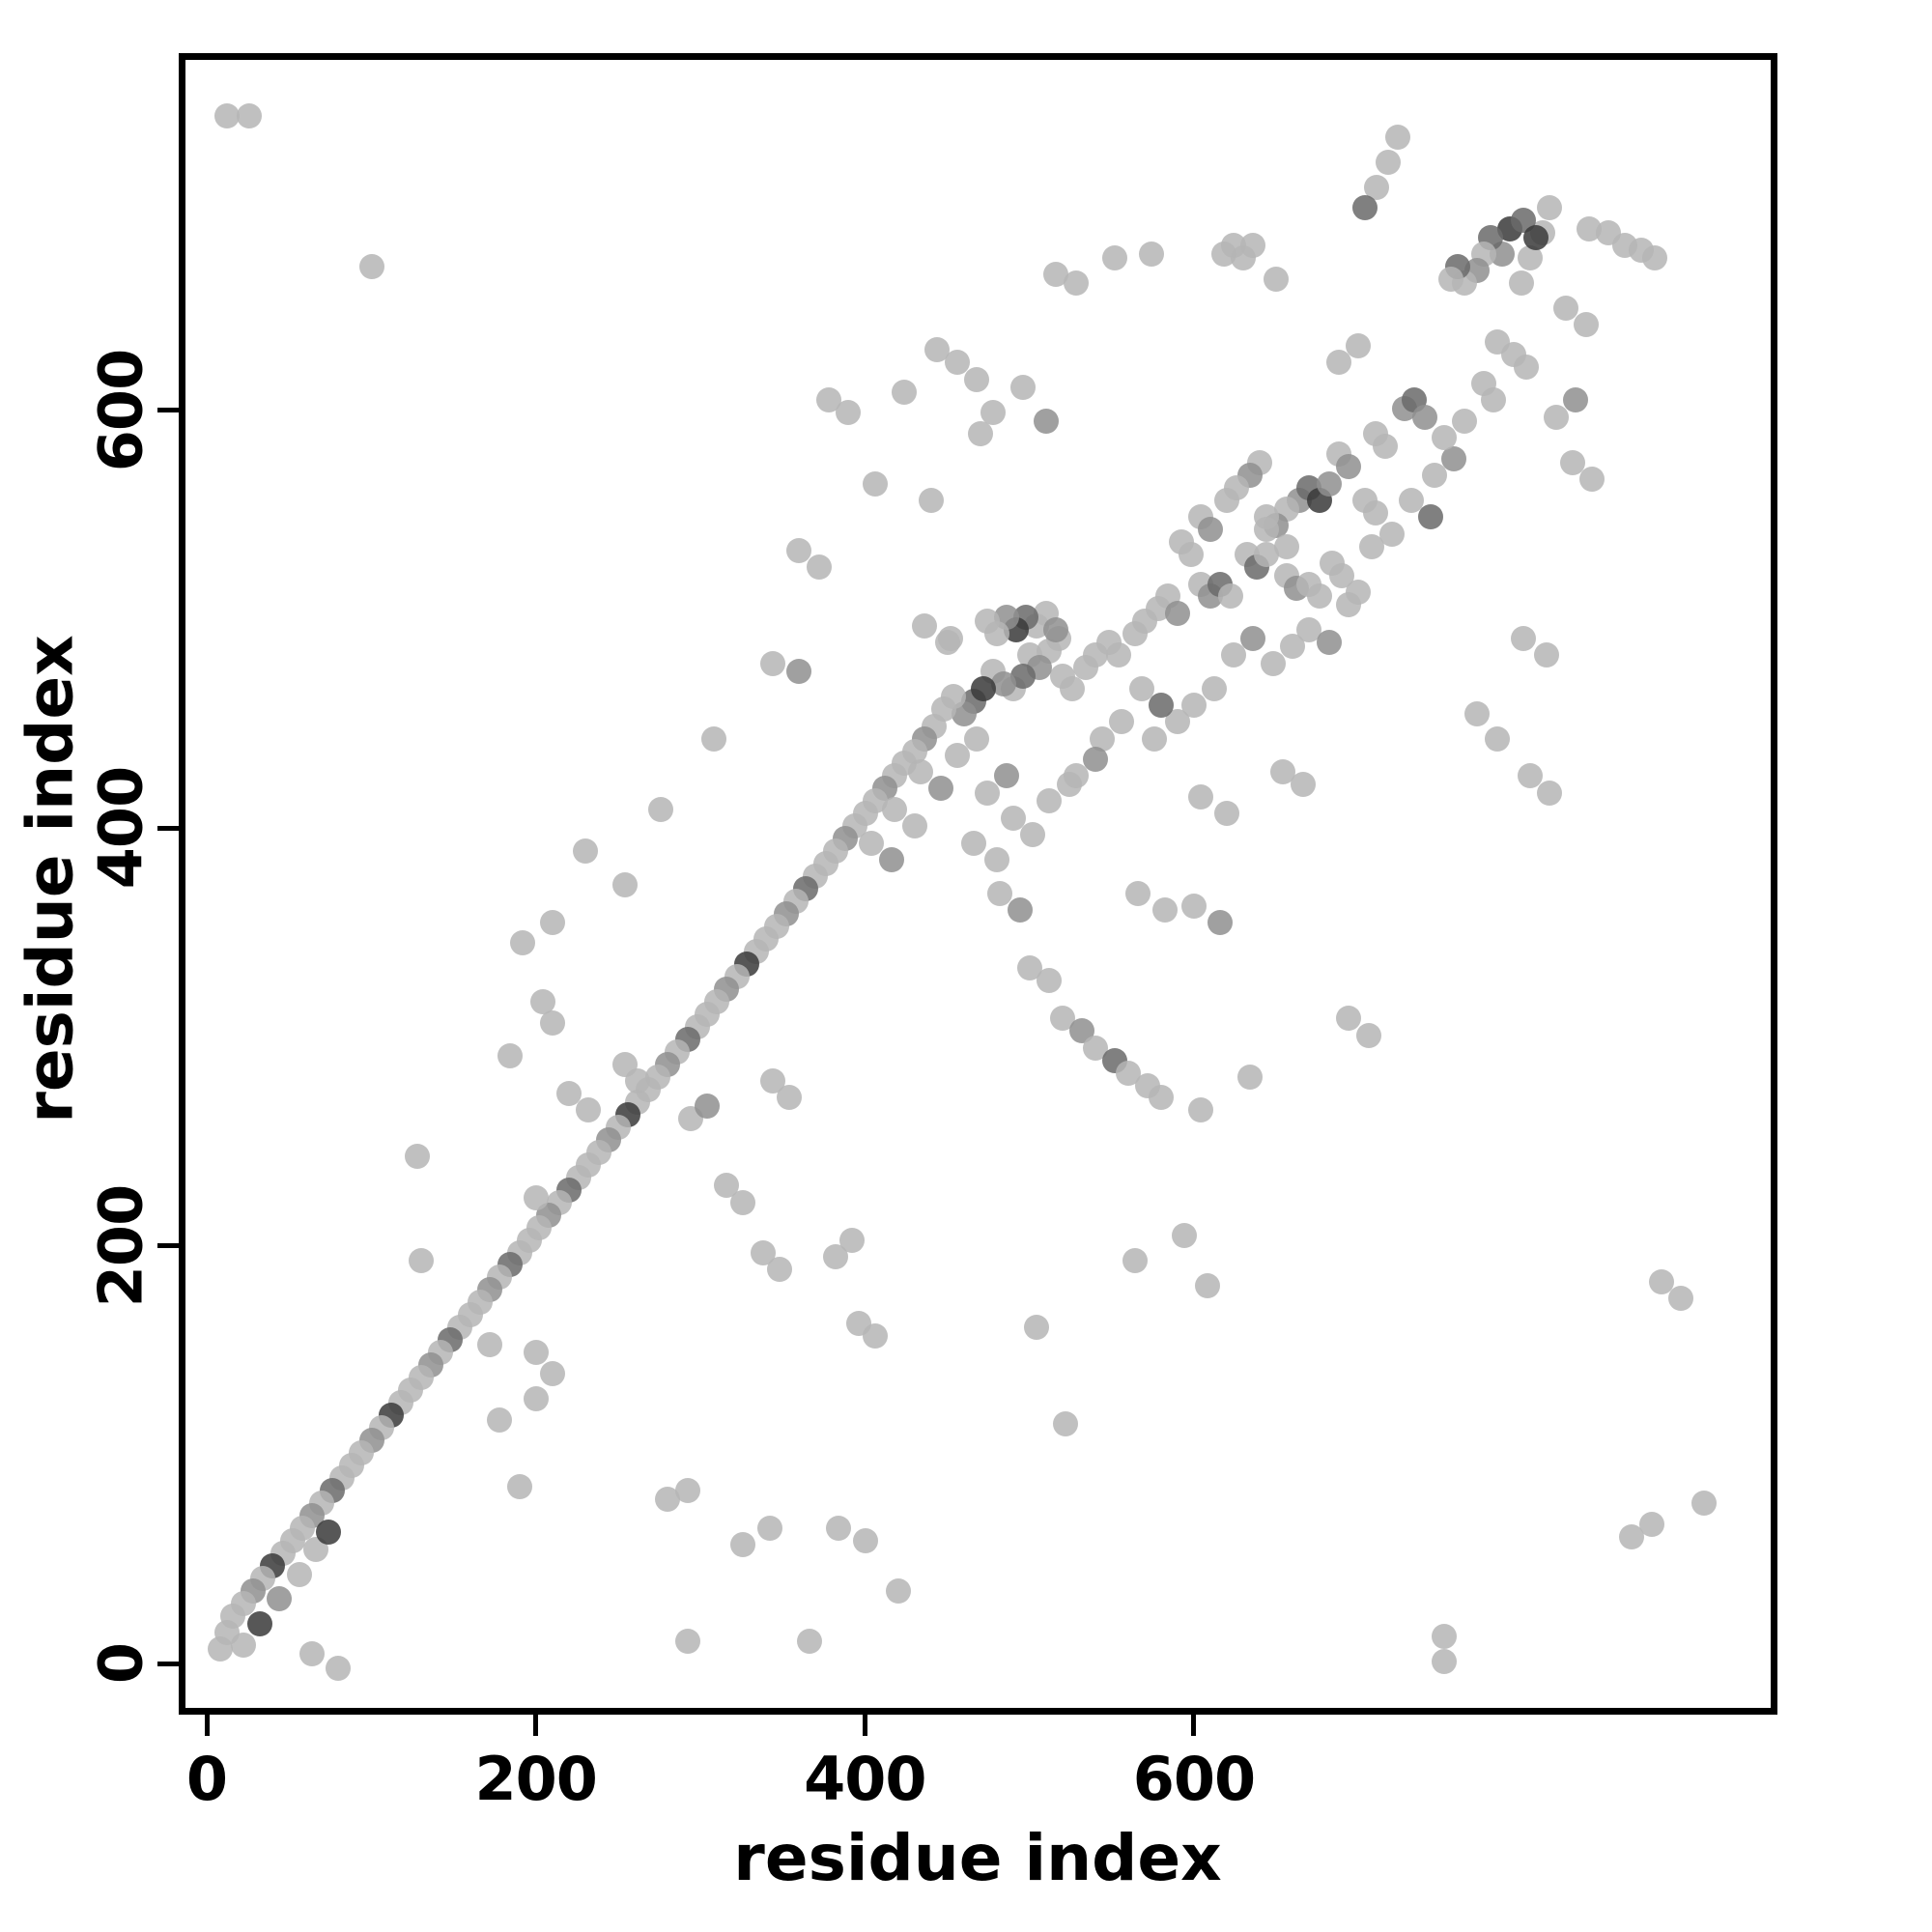 This screenshot has width=1932, height=1932. Describe the element at coordinates (120, 828) in the screenshot. I see `y-tick-label-400: 400` at that location.